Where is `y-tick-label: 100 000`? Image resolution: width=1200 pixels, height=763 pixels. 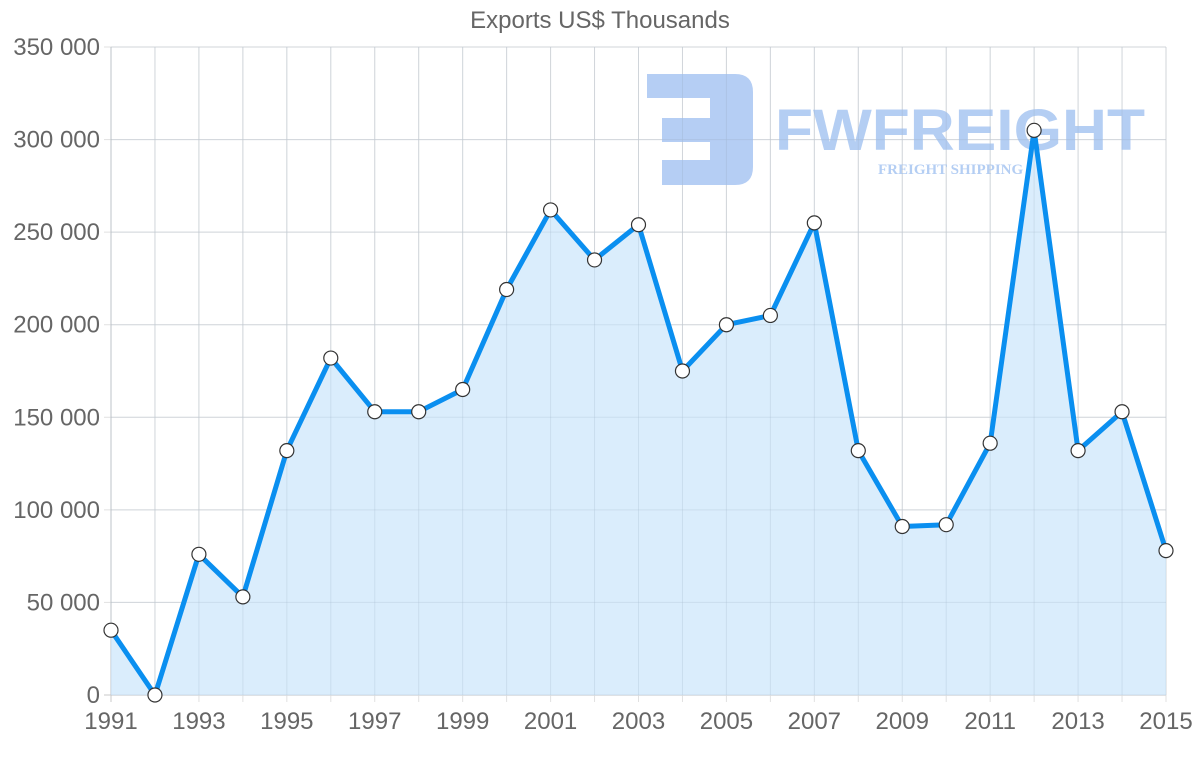
y-tick-label: 100 000 is located at coordinates (56, 510).